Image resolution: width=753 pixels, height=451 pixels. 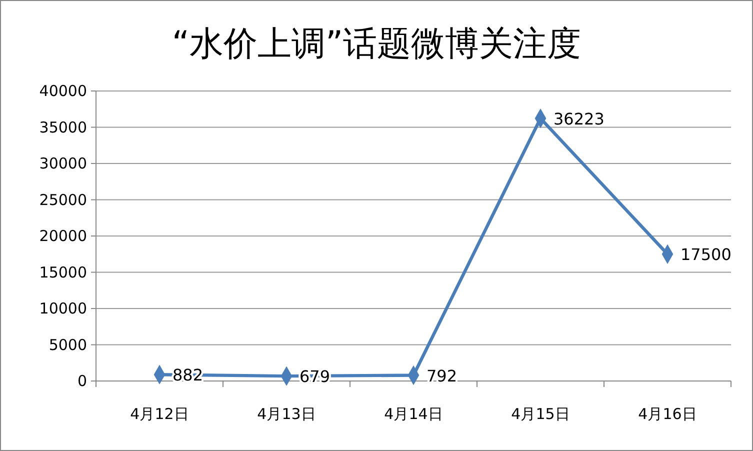 What do you see at coordinates (63, 91) in the screenshot?
I see `y-tick-label: 40000` at bounding box center [63, 91].